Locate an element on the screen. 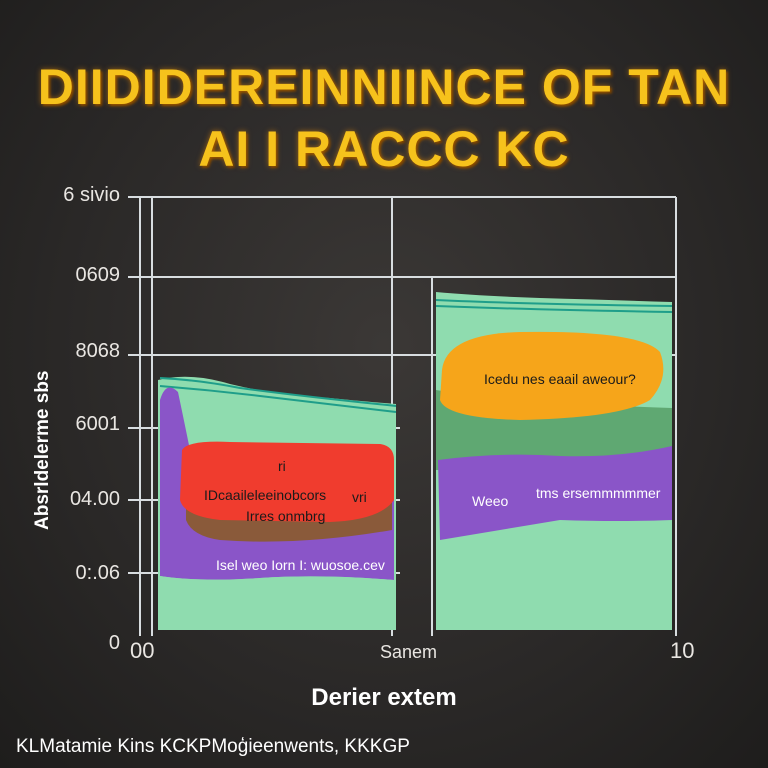 The image size is (768, 768). y-tick-label: 8068 is located at coordinates (98, 351).